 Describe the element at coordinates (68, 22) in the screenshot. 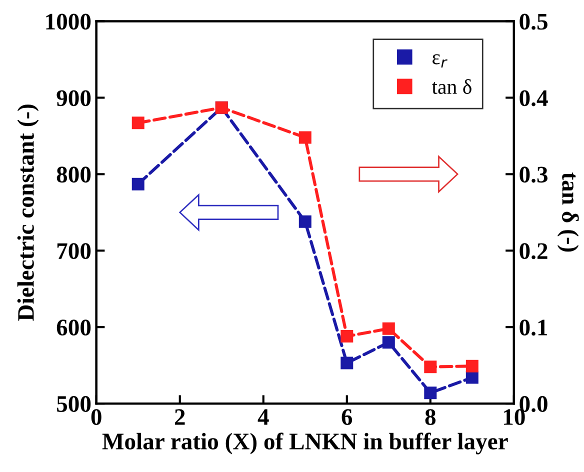

I see `y-tick-label: 1000` at that location.